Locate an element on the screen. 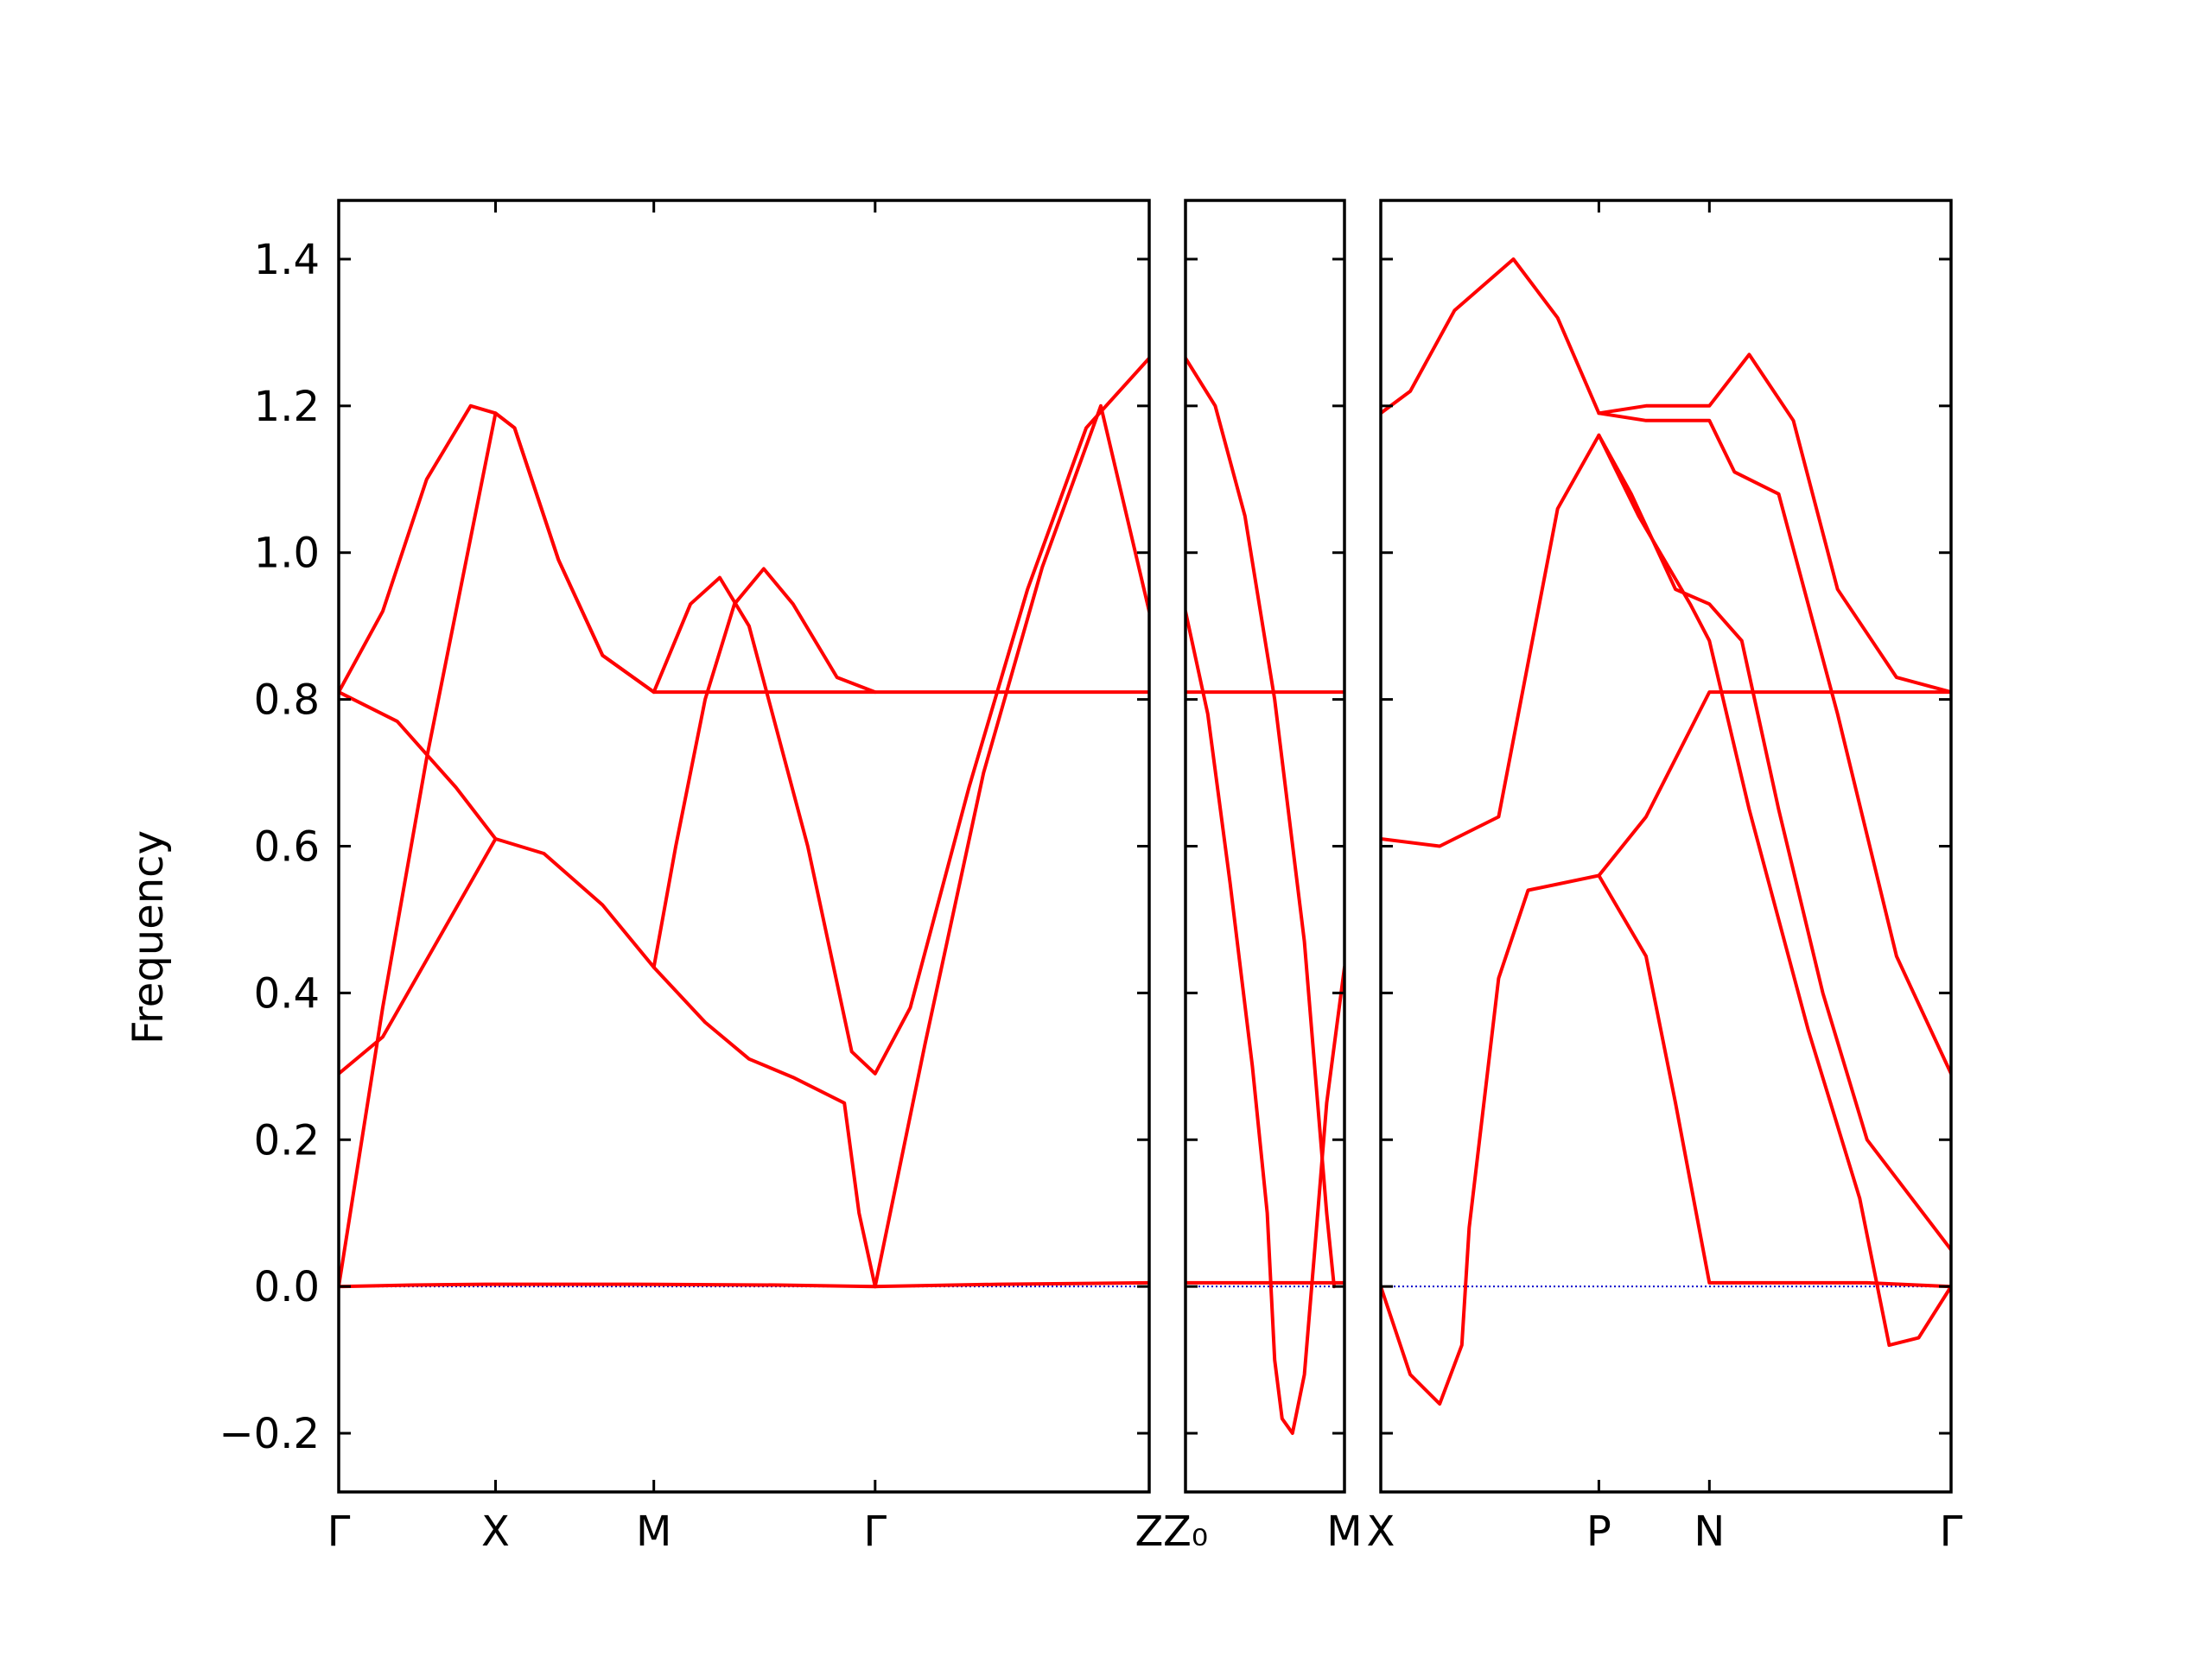  panel-1-xtick-label-3: M is located at coordinates (653, 1531).